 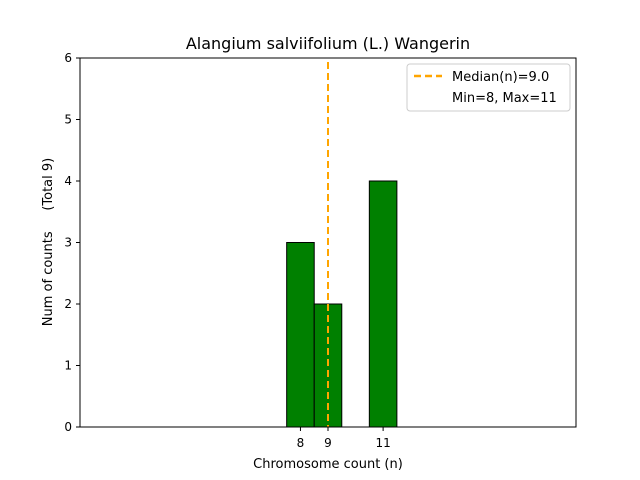 What do you see at coordinates (504, 98) in the screenshot?
I see `legend-range-label: Min=8, Max=11` at bounding box center [504, 98].